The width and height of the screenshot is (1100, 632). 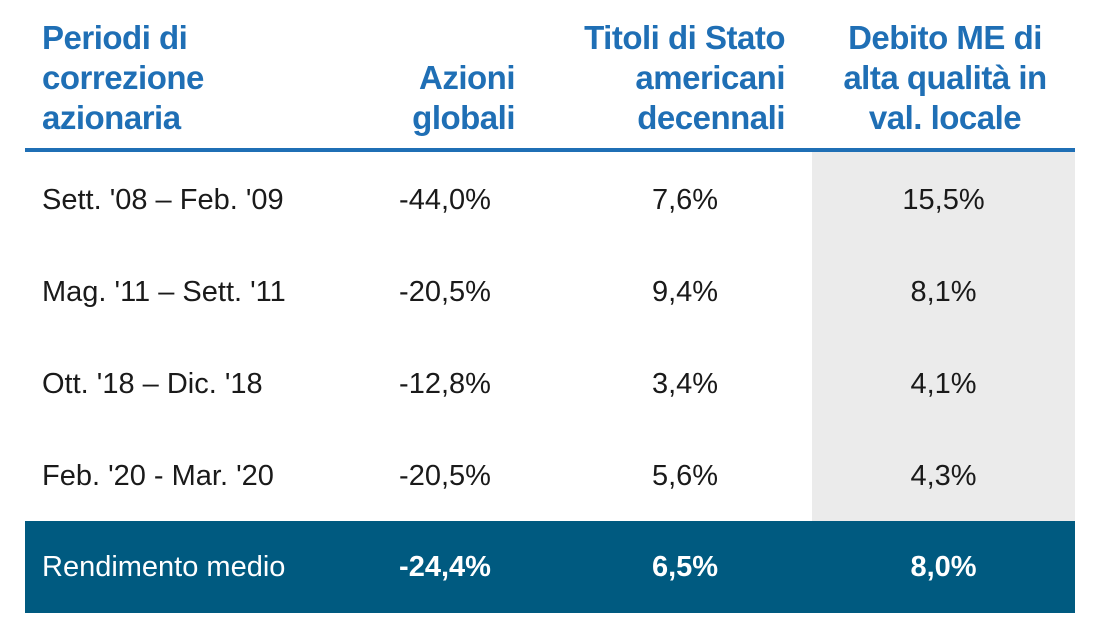 I want to click on header-em-debt: Debito ME di alta qualità in val. locale, so click(x=945, y=78).